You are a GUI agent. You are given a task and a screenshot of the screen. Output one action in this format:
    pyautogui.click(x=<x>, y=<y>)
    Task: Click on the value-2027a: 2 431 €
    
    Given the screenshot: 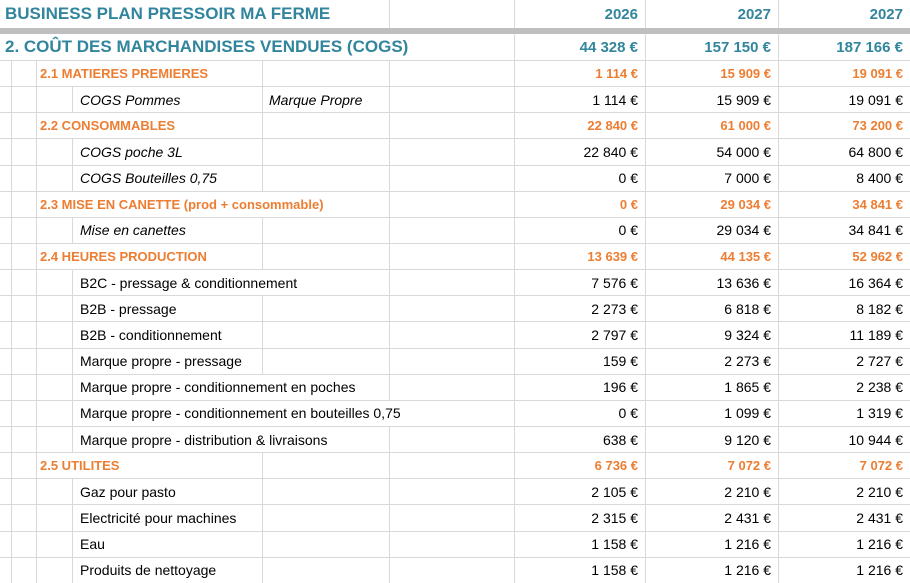 What is the action you would take?
    pyautogui.click(x=711, y=518)
    